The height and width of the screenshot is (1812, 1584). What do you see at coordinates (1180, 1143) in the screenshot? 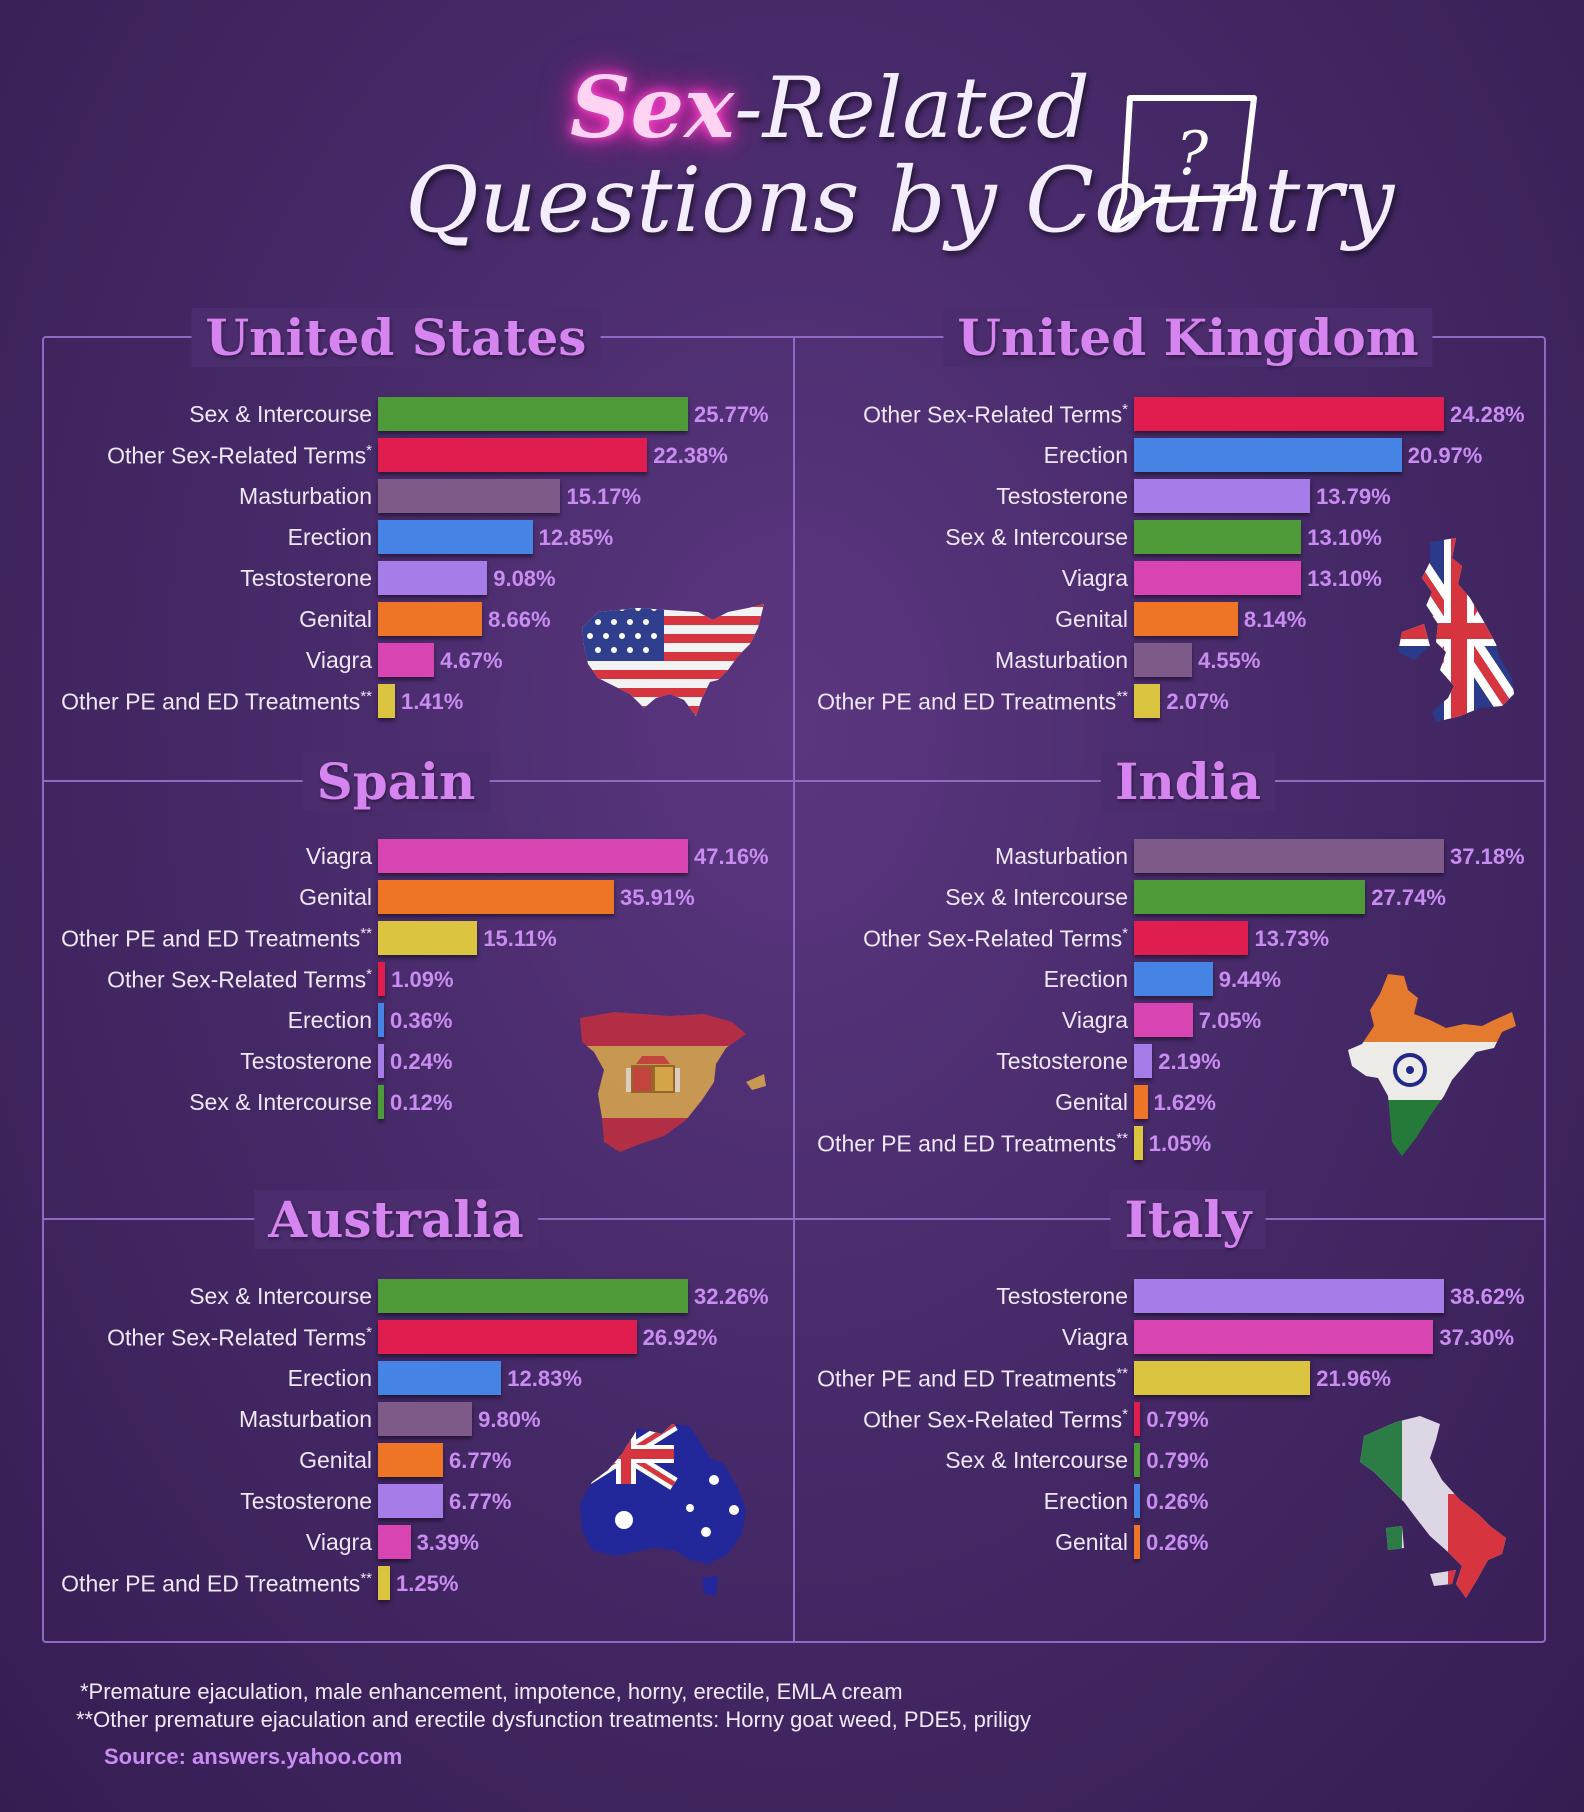
I see `value-label: 1.05%` at bounding box center [1180, 1143].